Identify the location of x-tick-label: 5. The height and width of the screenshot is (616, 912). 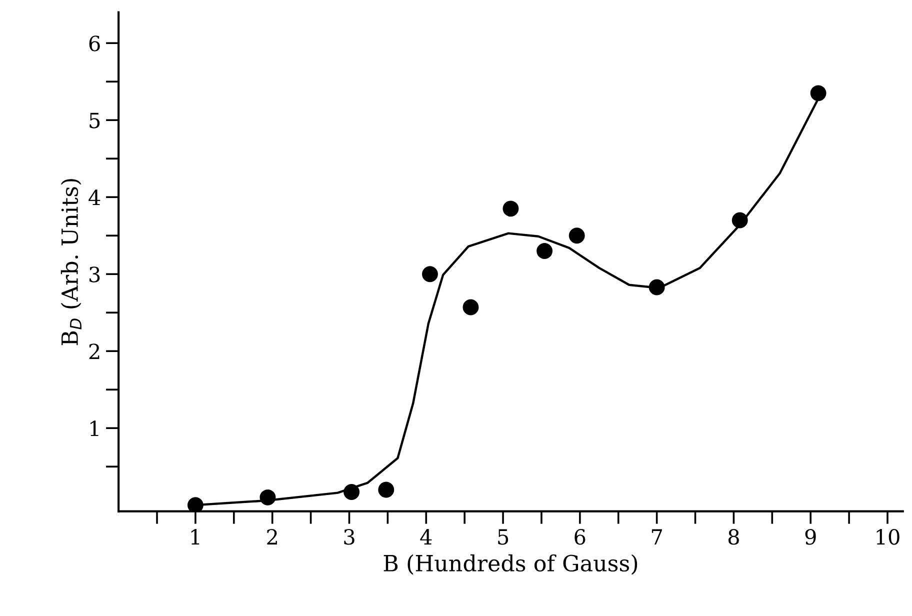
(503, 537).